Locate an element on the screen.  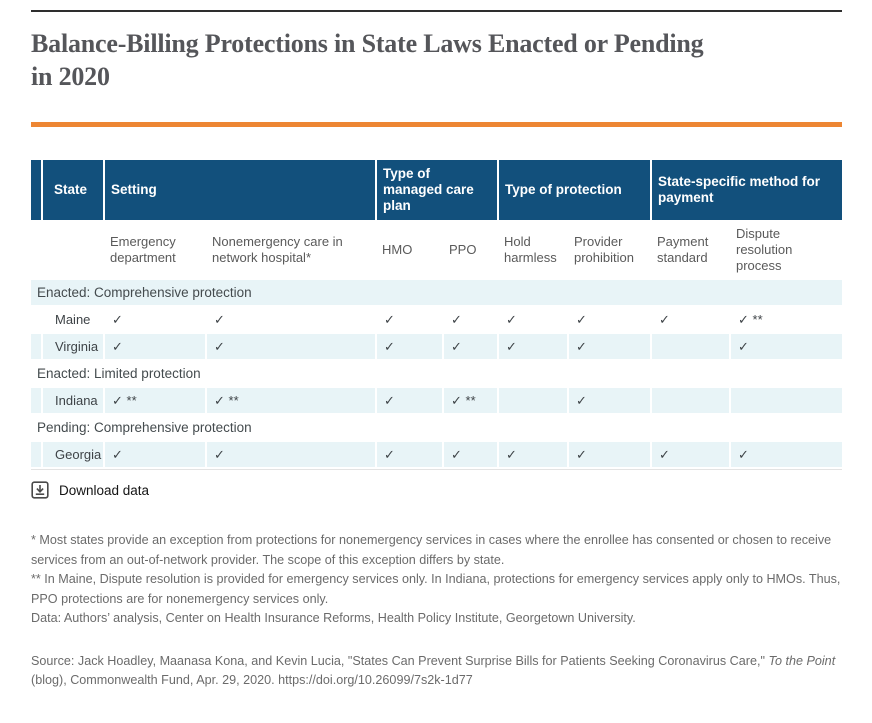
sub-header-dispute-resolution: Dispute resolution process is located at coordinates (786, 250).